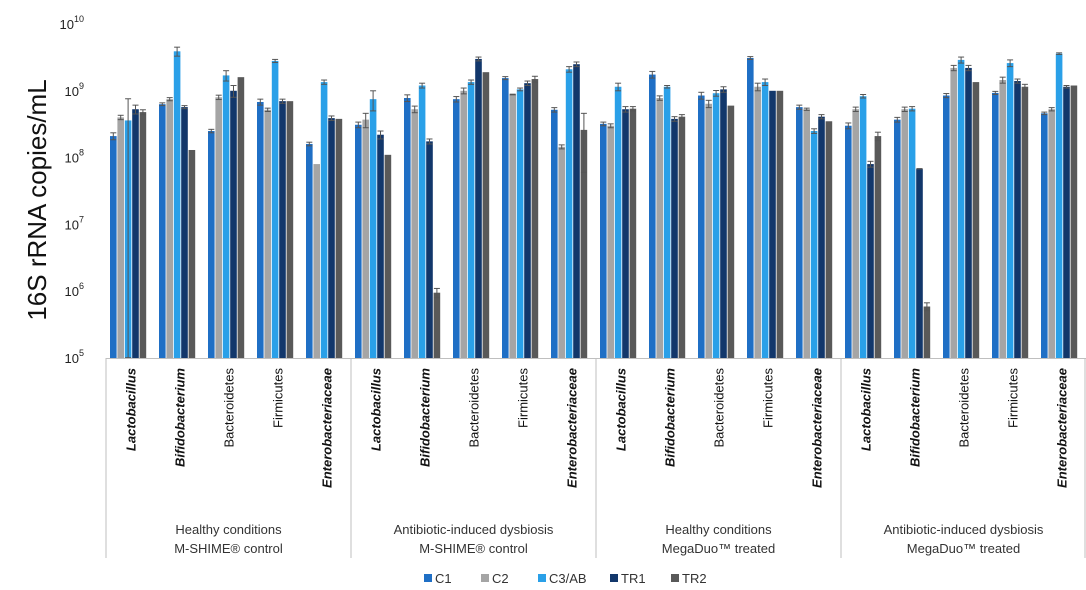  I want to click on legend-label: TR1, so click(633, 578).